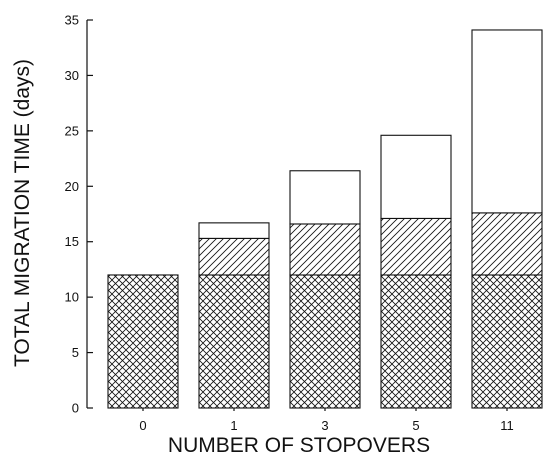 The image size is (558, 465). Describe the element at coordinates (415, 425) in the screenshot. I see `x-tick-label: 5` at that location.